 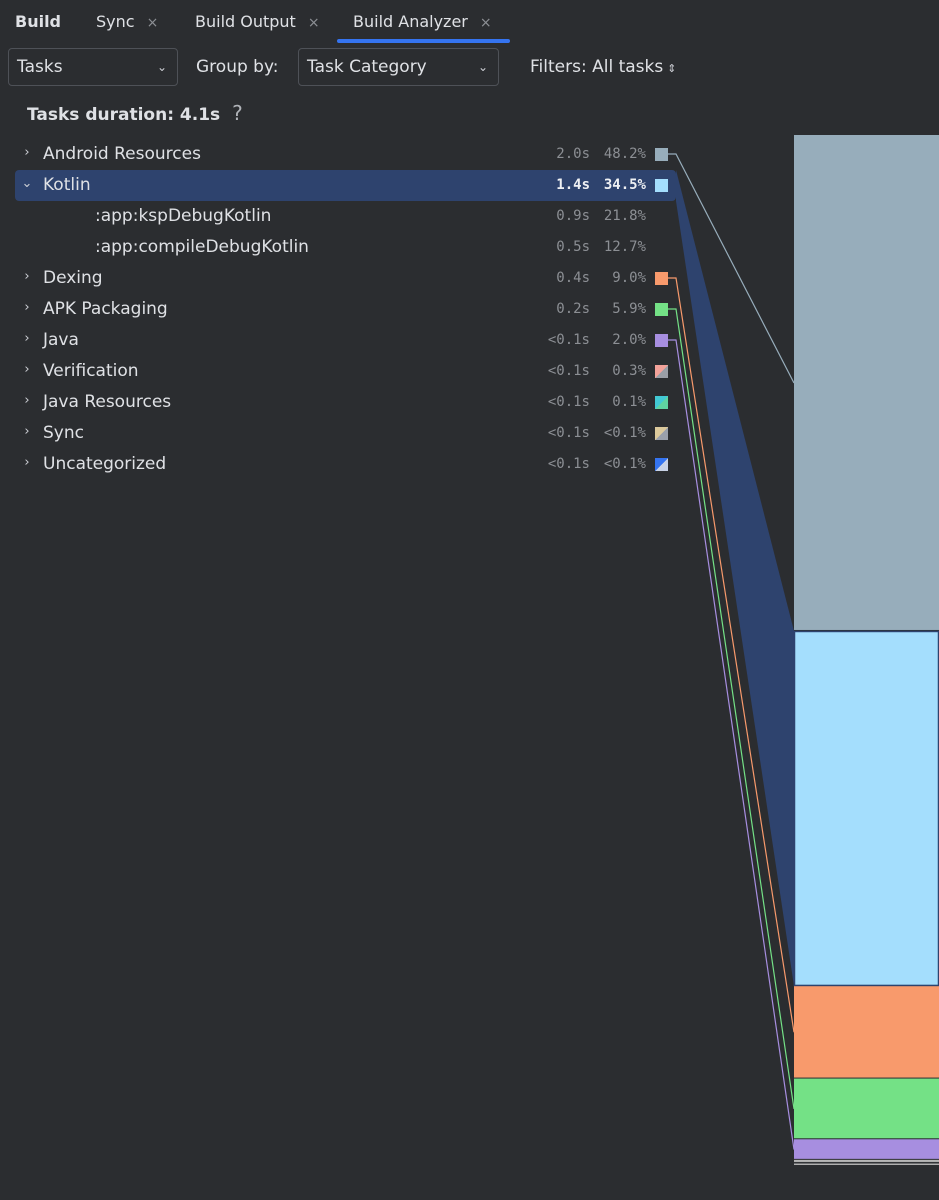 I want to click on tab-sync-label: Sync, so click(x=115, y=21).